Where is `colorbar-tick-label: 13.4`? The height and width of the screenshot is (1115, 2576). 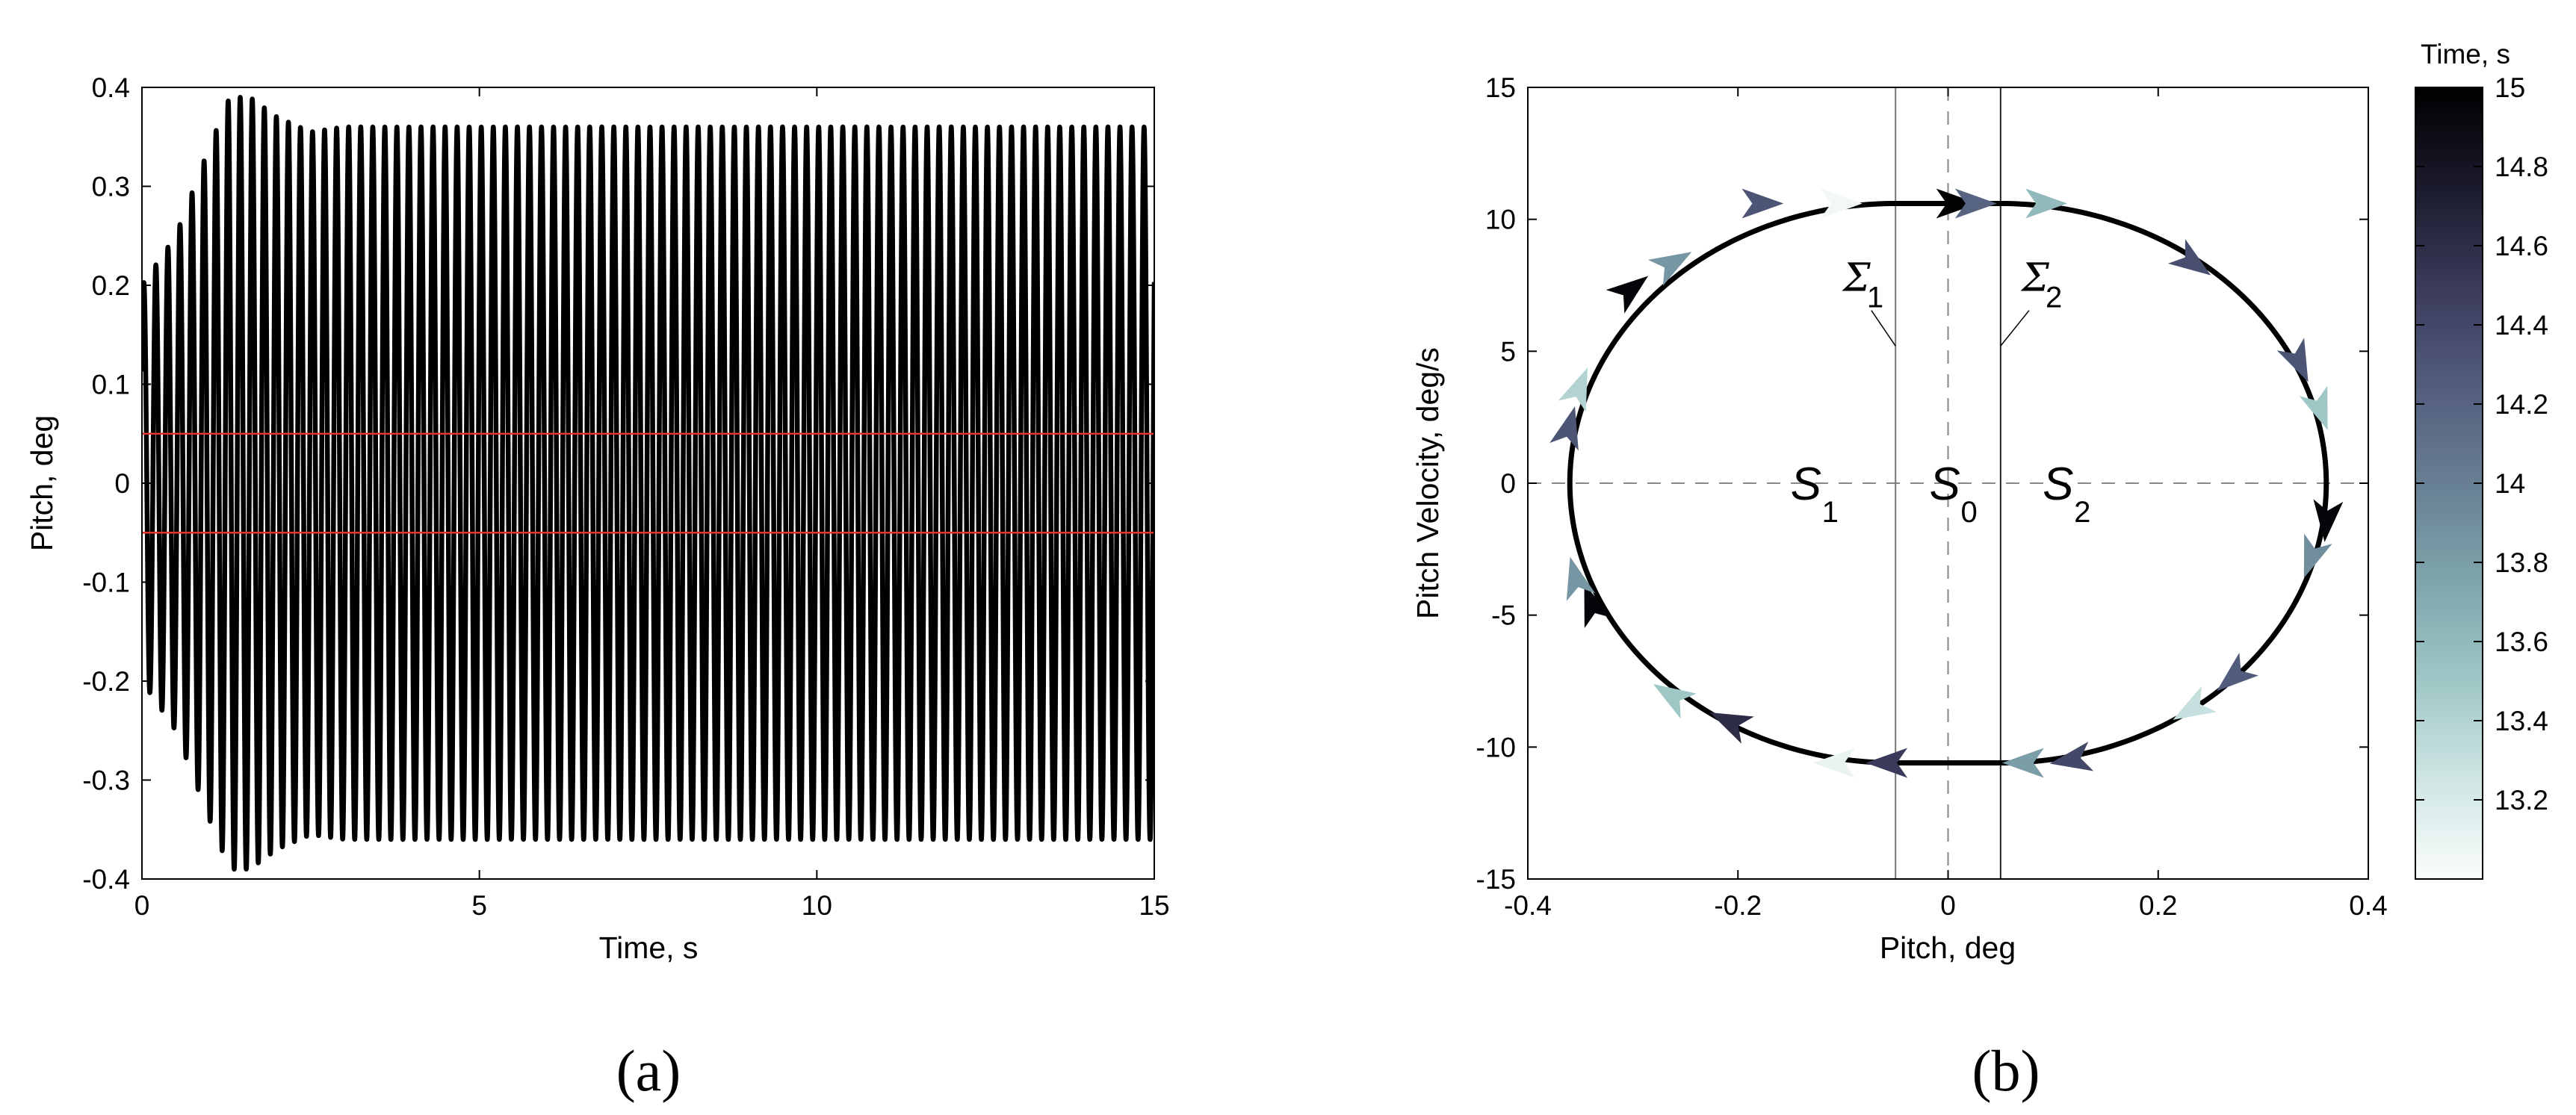 colorbar-tick-label: 13.4 is located at coordinates (2521, 721).